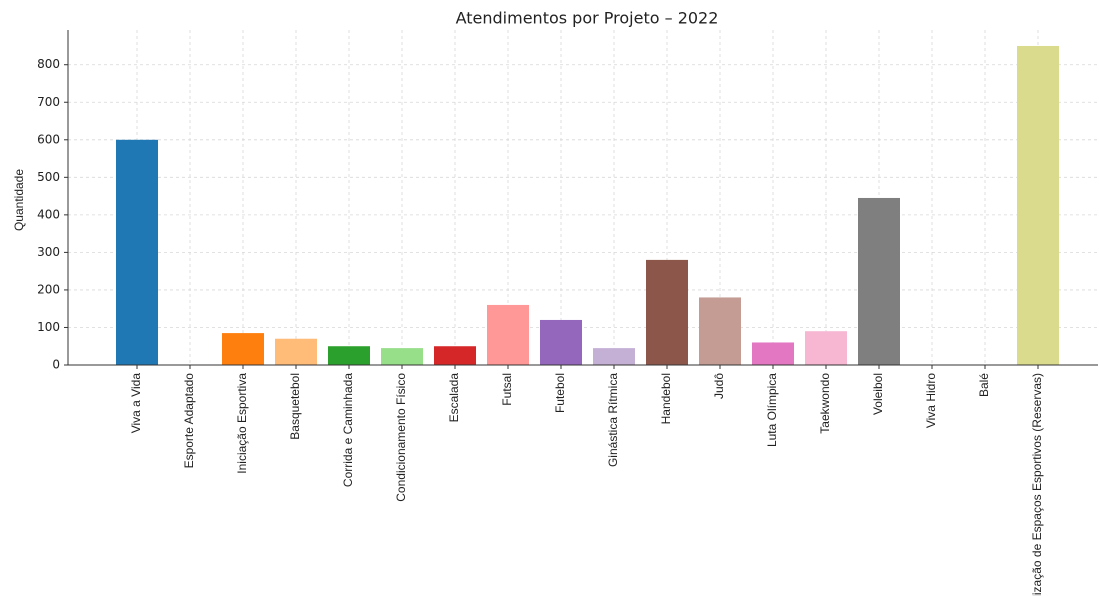  Describe the element at coordinates (48, 252) in the screenshot. I see `y-tick-label: 300` at that location.